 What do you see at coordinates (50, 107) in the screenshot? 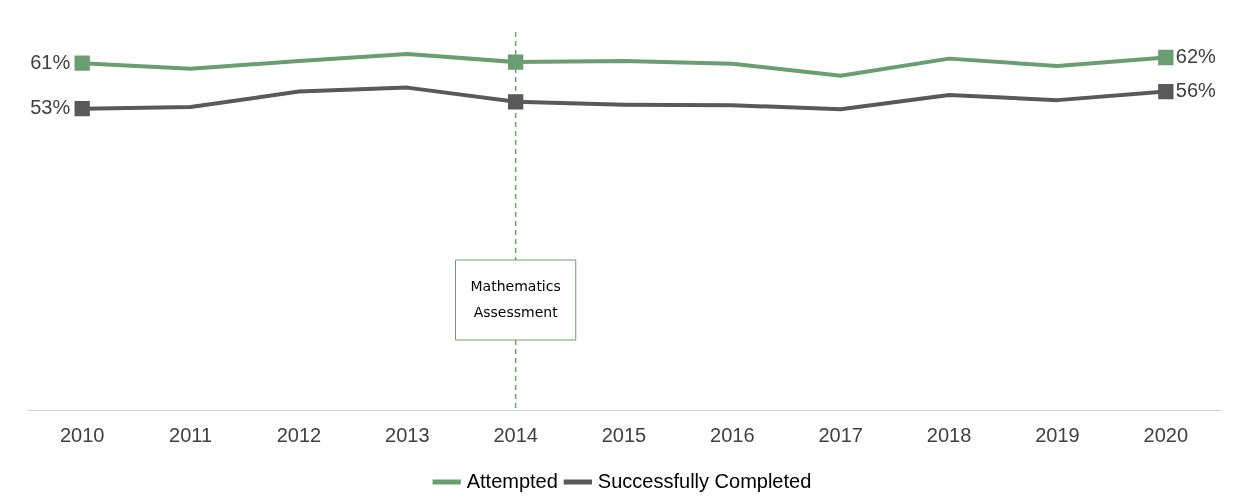
I see `data-label: 53%` at bounding box center [50, 107].